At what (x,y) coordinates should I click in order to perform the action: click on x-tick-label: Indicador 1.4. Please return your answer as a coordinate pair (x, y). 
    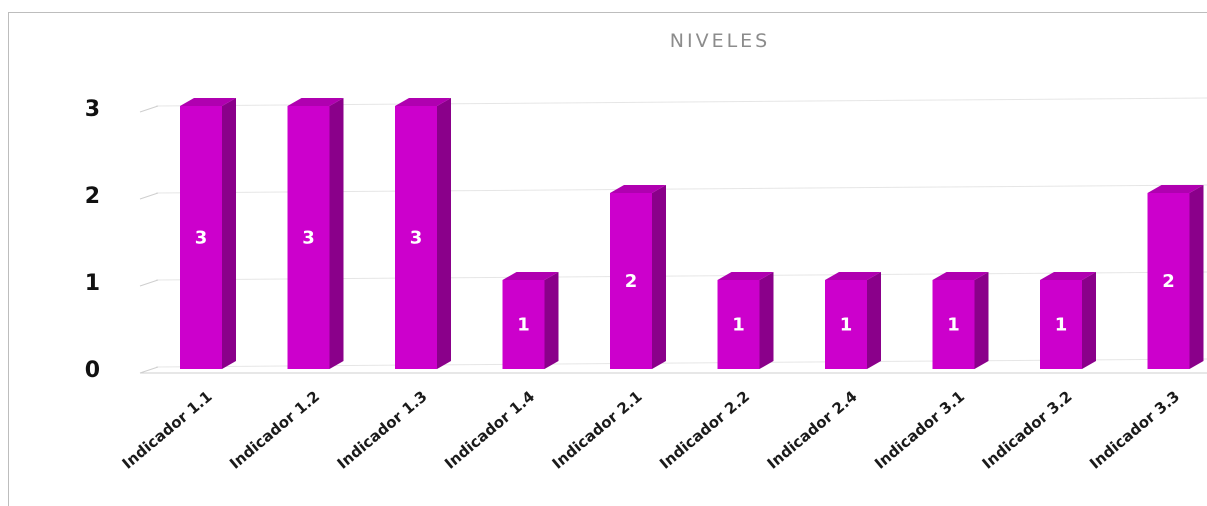
    Looking at the image, I should click on (489, 429).